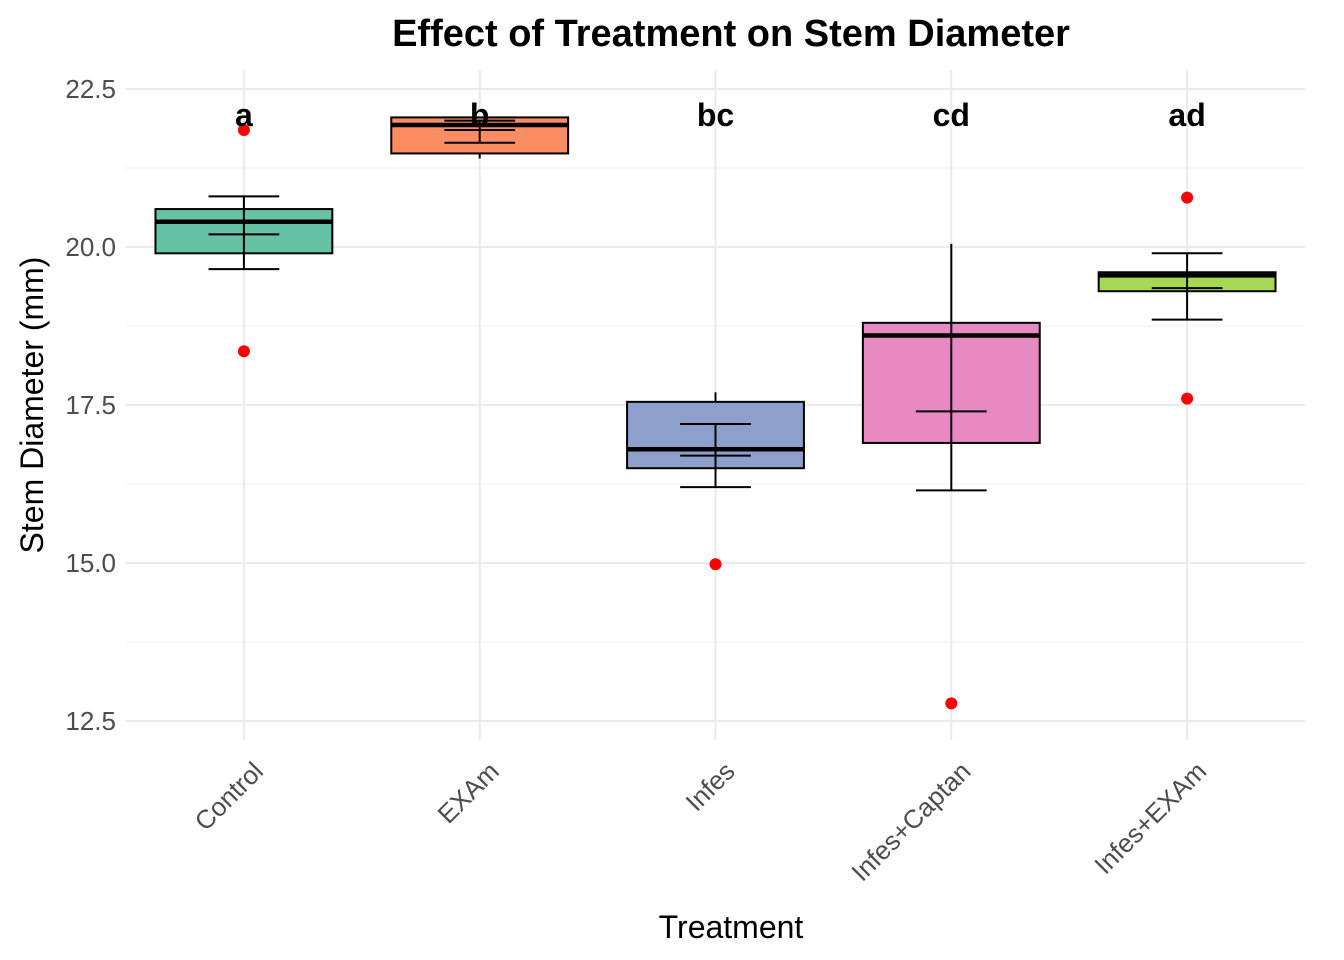 The image size is (1344, 960). What do you see at coordinates (731, 34) in the screenshot?
I see `chart-title: Effect of Treatment on Stem Diameter` at bounding box center [731, 34].